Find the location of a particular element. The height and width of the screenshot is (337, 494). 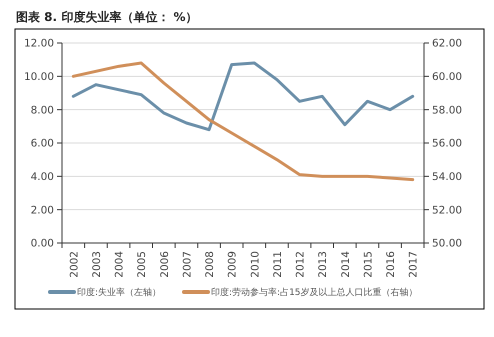

x-tick-label: 2014 is located at coordinates (346, 264).